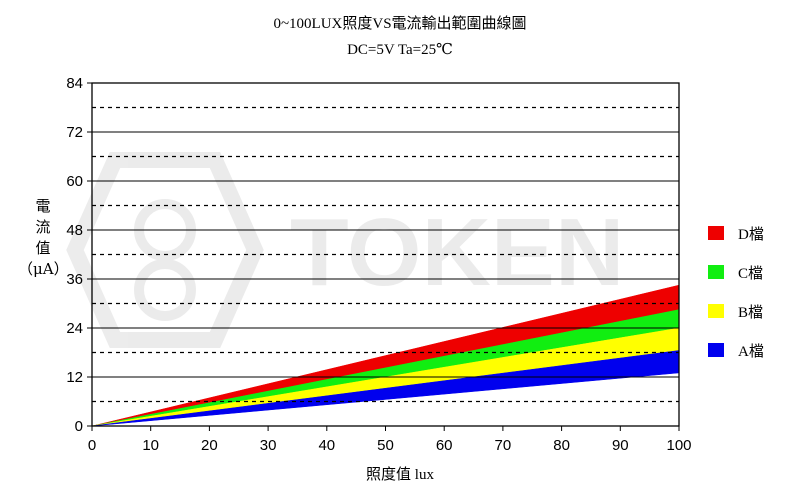  Describe the element at coordinates (268, 445) in the screenshot. I see `x-tick-label: 30` at that location.